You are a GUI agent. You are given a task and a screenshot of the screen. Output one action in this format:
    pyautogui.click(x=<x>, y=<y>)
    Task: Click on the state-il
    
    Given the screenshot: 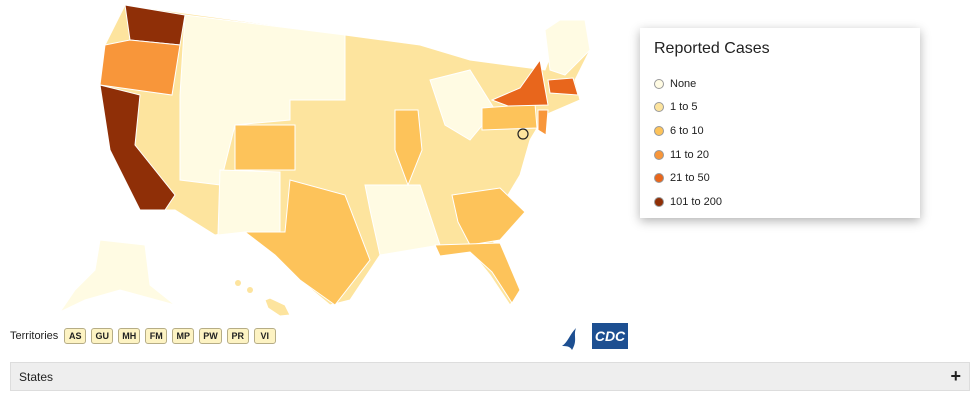 What is the action you would take?
    pyautogui.click(x=408, y=148)
    